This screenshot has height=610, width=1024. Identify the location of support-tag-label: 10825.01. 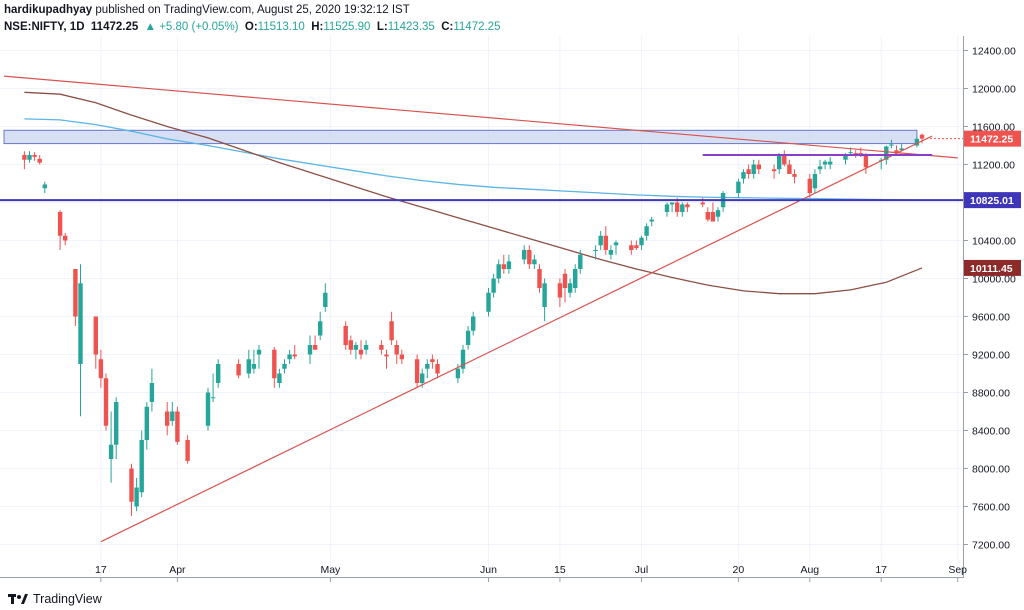
(992, 201).